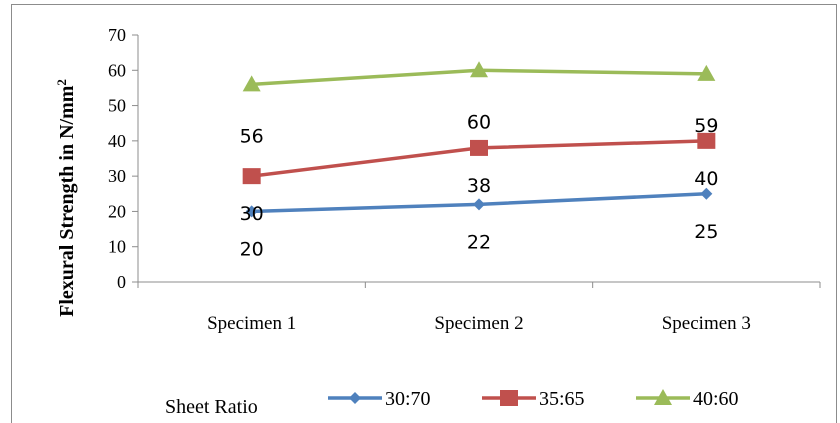 The width and height of the screenshot is (840, 423). What do you see at coordinates (687, 399) in the screenshot?
I see `legend-item: 40:60` at bounding box center [687, 399].